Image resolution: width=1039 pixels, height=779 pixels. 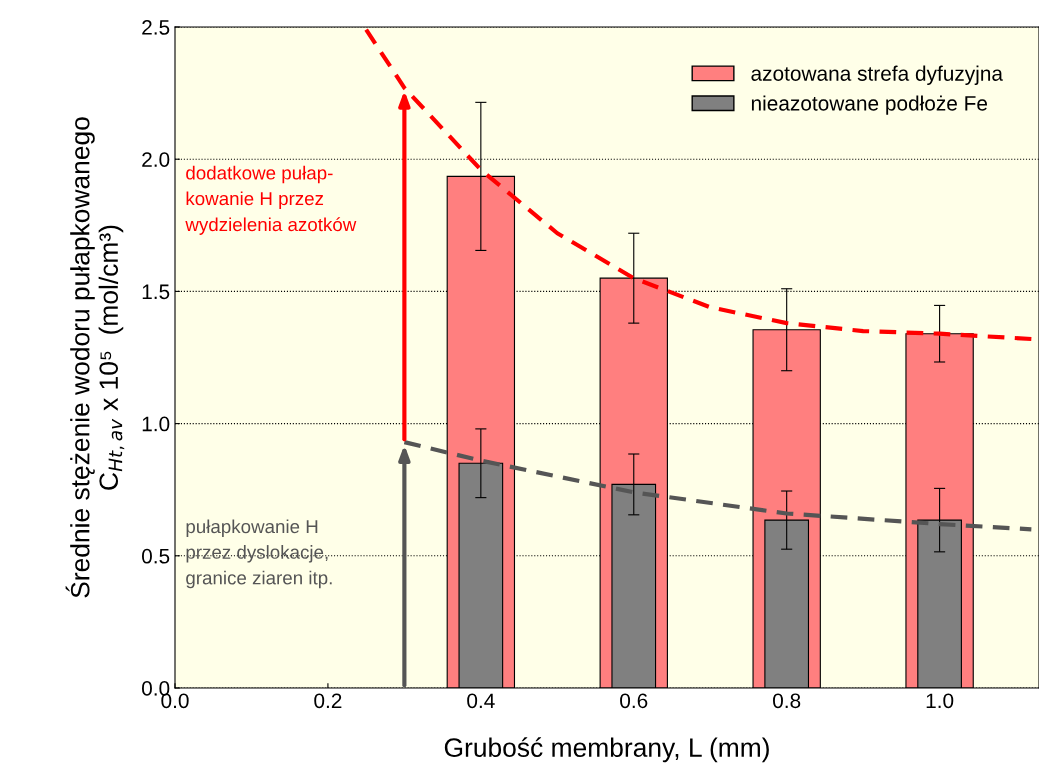 I want to click on annotation: pułapkowanie H przez dyslokacje, granice ziaren itp., so click(x=259, y=554).